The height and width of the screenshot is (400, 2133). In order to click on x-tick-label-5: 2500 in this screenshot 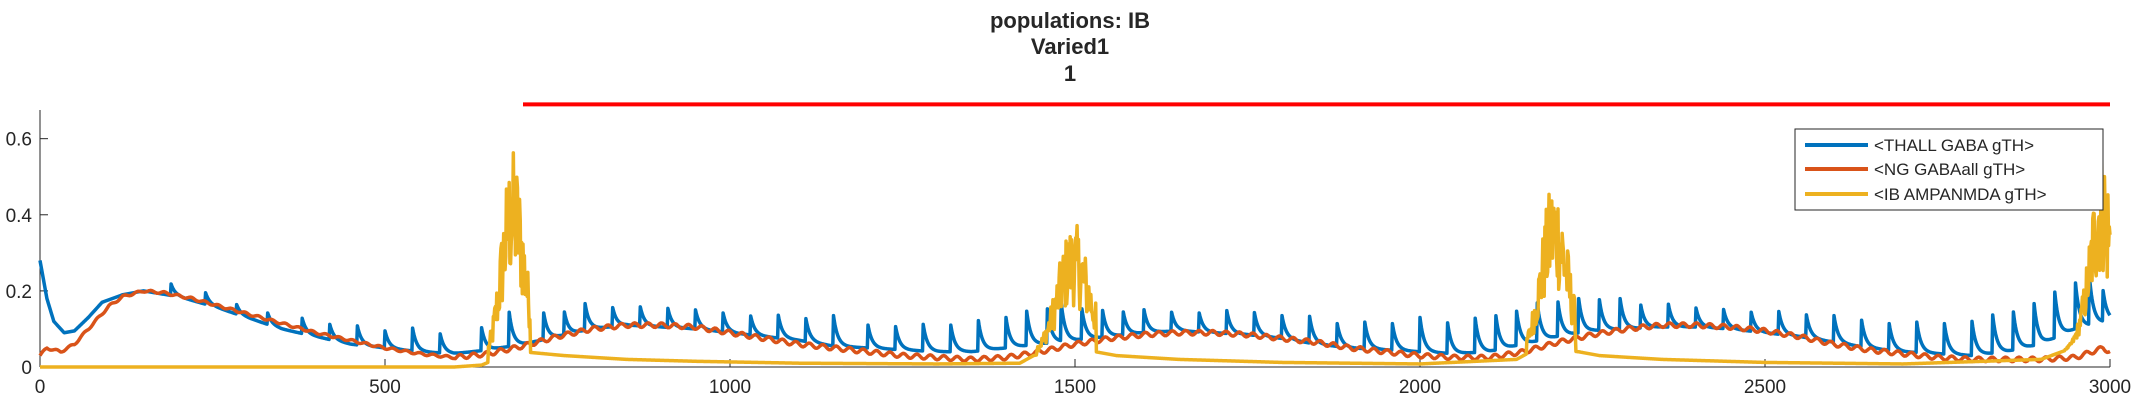, I will do `click(1765, 387)`.